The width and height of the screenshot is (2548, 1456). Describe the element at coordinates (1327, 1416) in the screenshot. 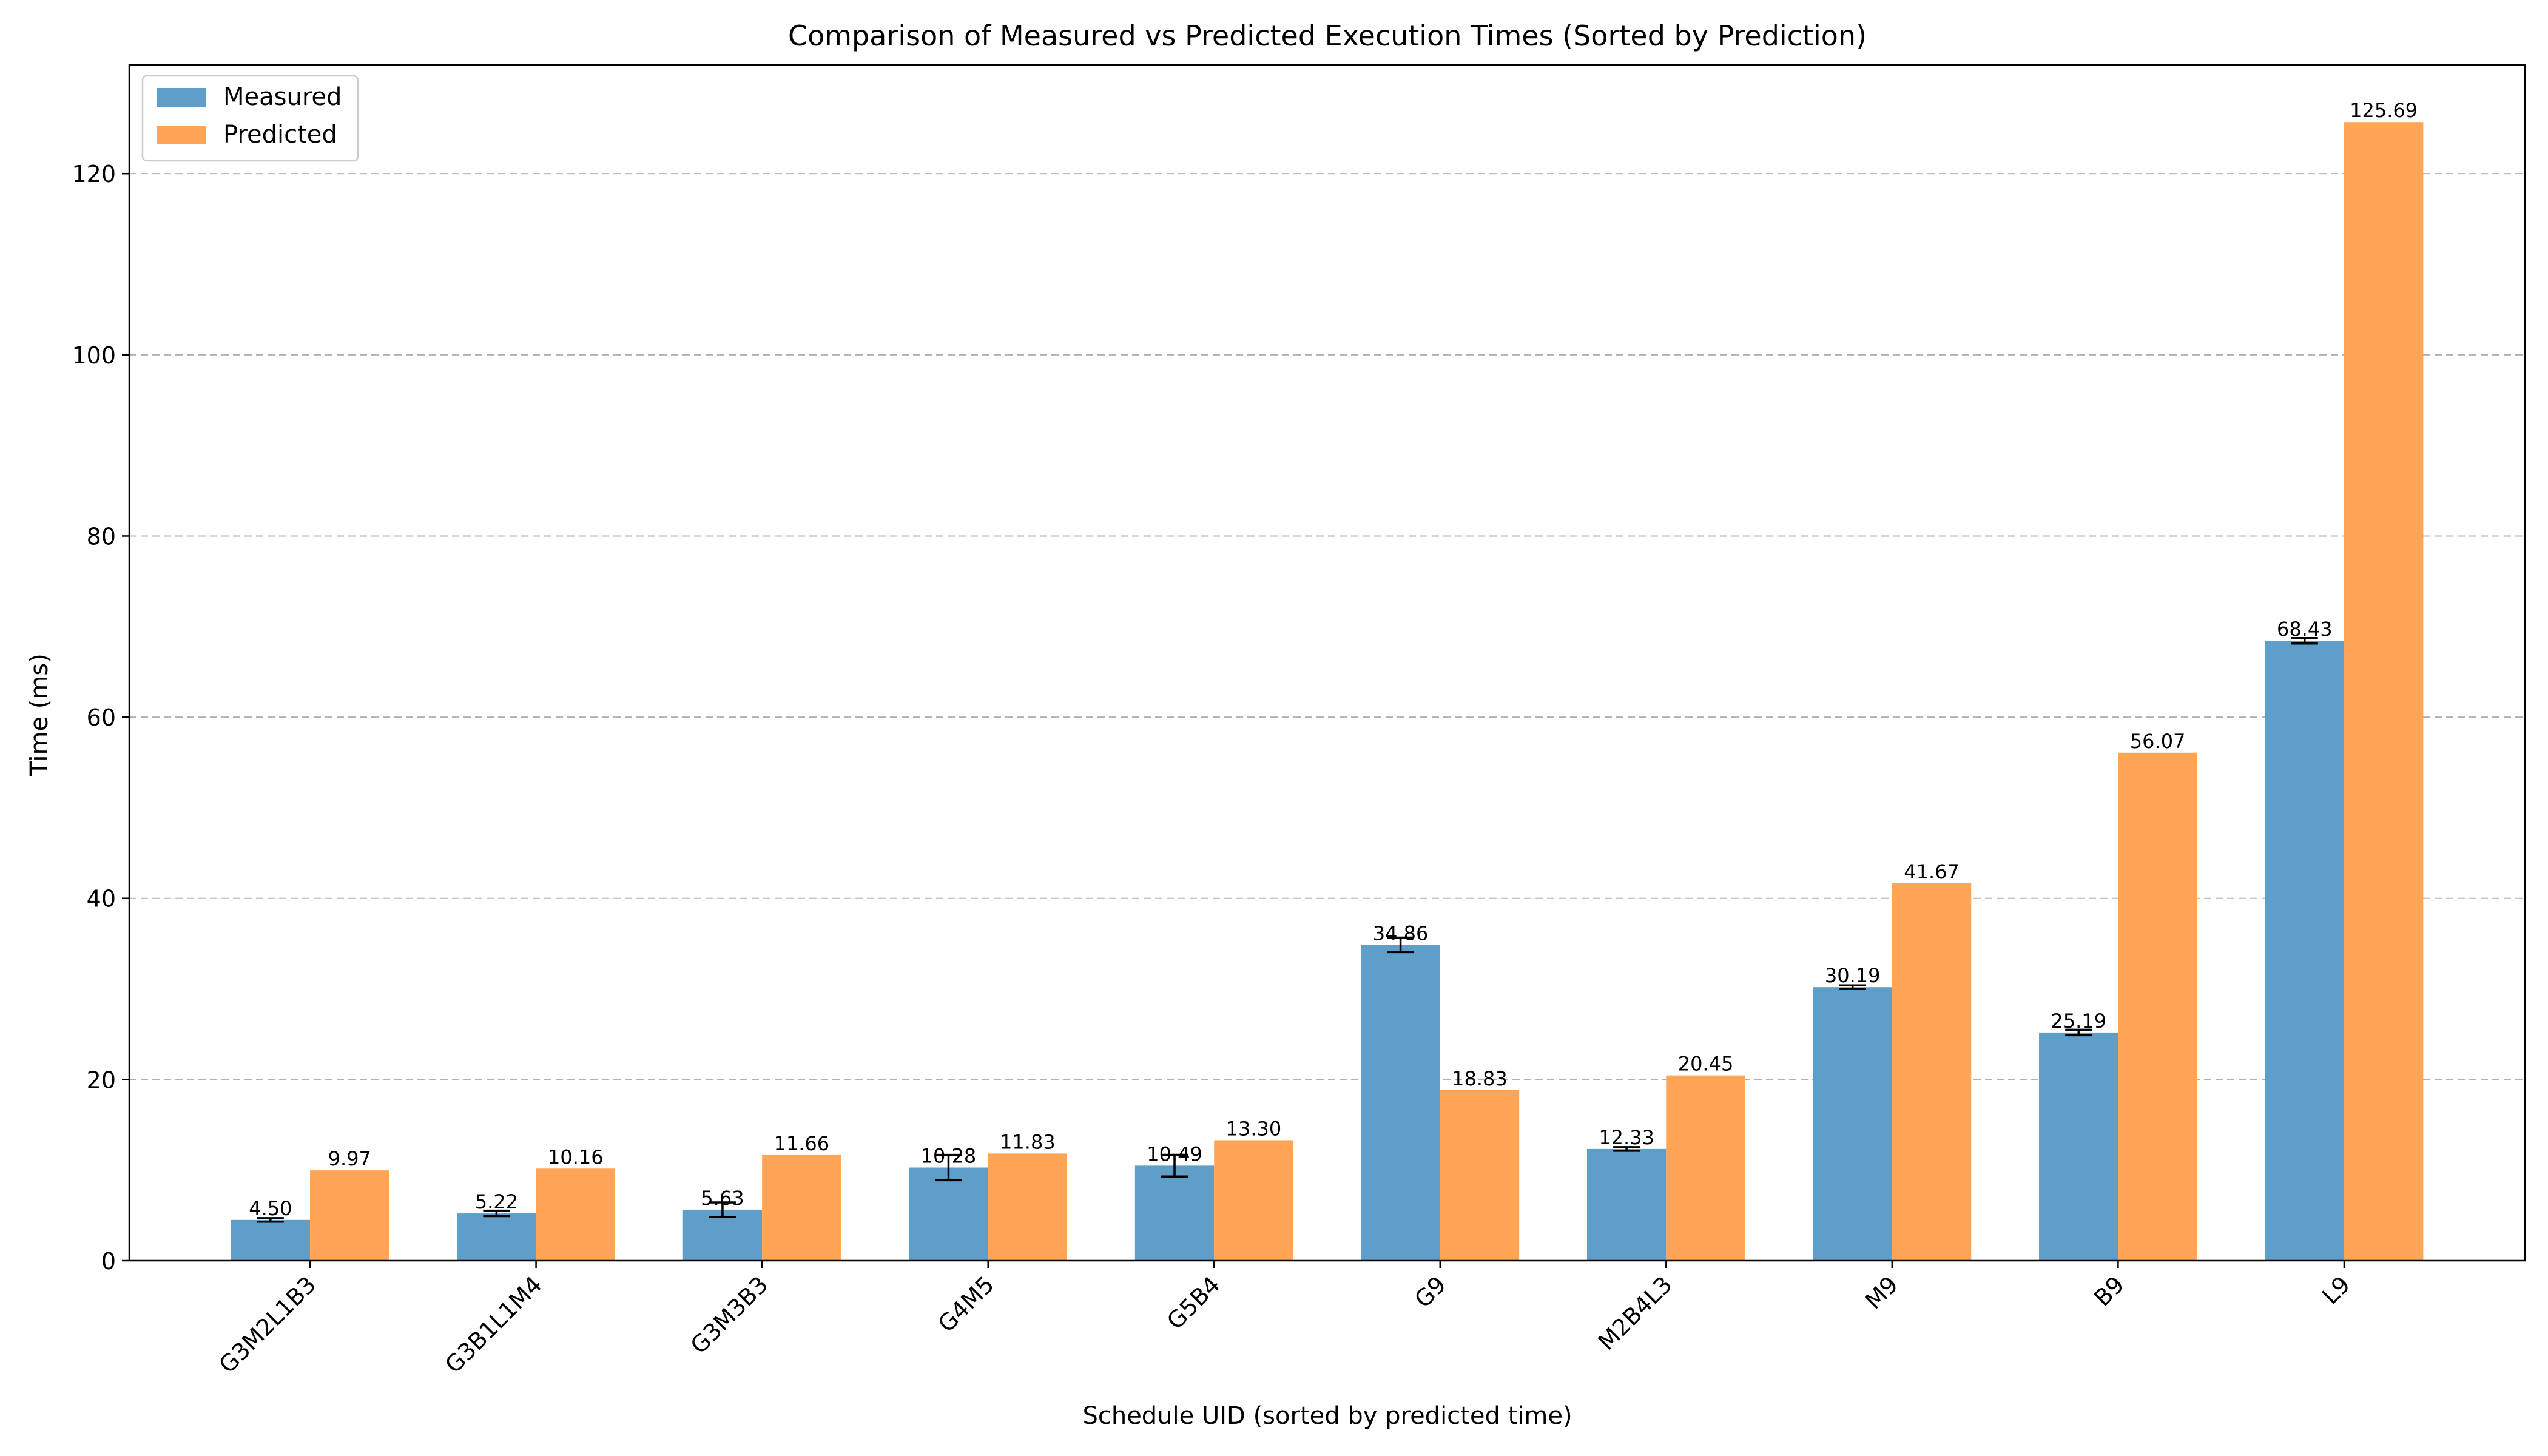

I see `x-axis-label: Schedule UID (sorted by predicted time)` at that location.